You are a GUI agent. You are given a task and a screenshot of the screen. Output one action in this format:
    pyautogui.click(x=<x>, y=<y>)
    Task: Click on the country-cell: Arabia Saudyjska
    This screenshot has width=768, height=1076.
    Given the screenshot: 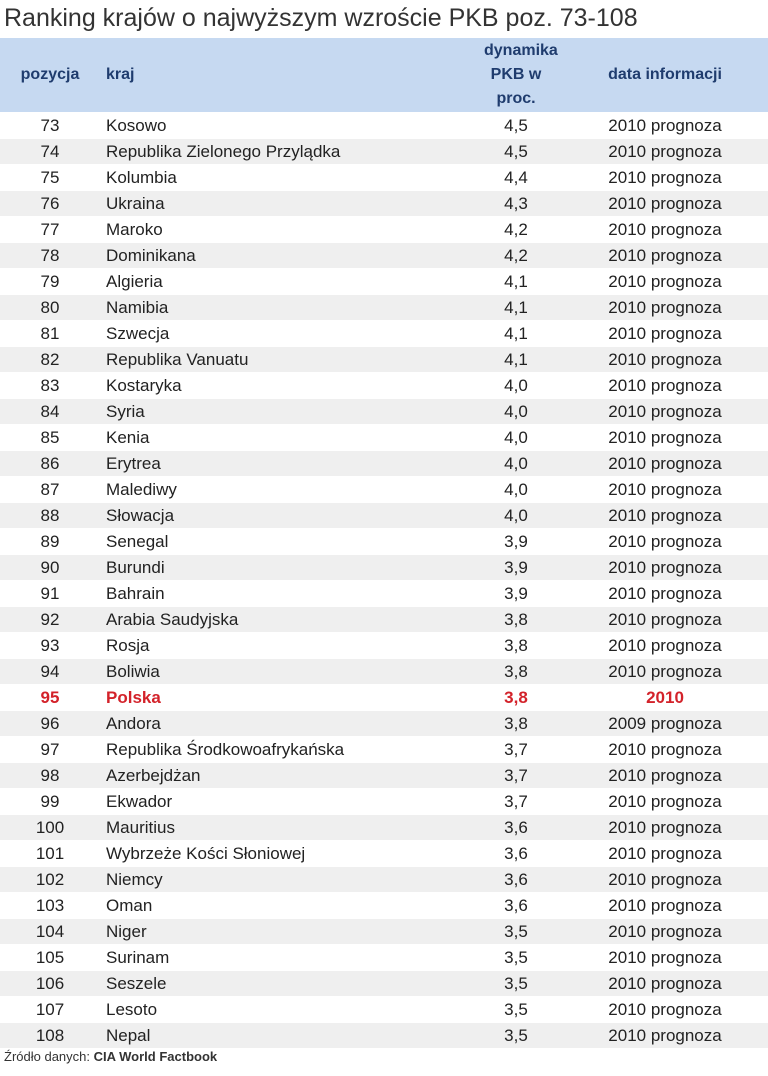 What is the action you would take?
    pyautogui.click(x=285, y=619)
    